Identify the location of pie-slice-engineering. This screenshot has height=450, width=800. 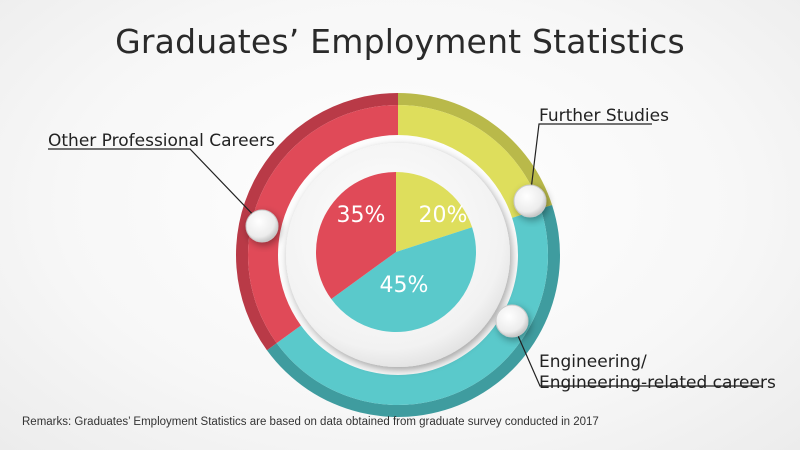
(403, 279).